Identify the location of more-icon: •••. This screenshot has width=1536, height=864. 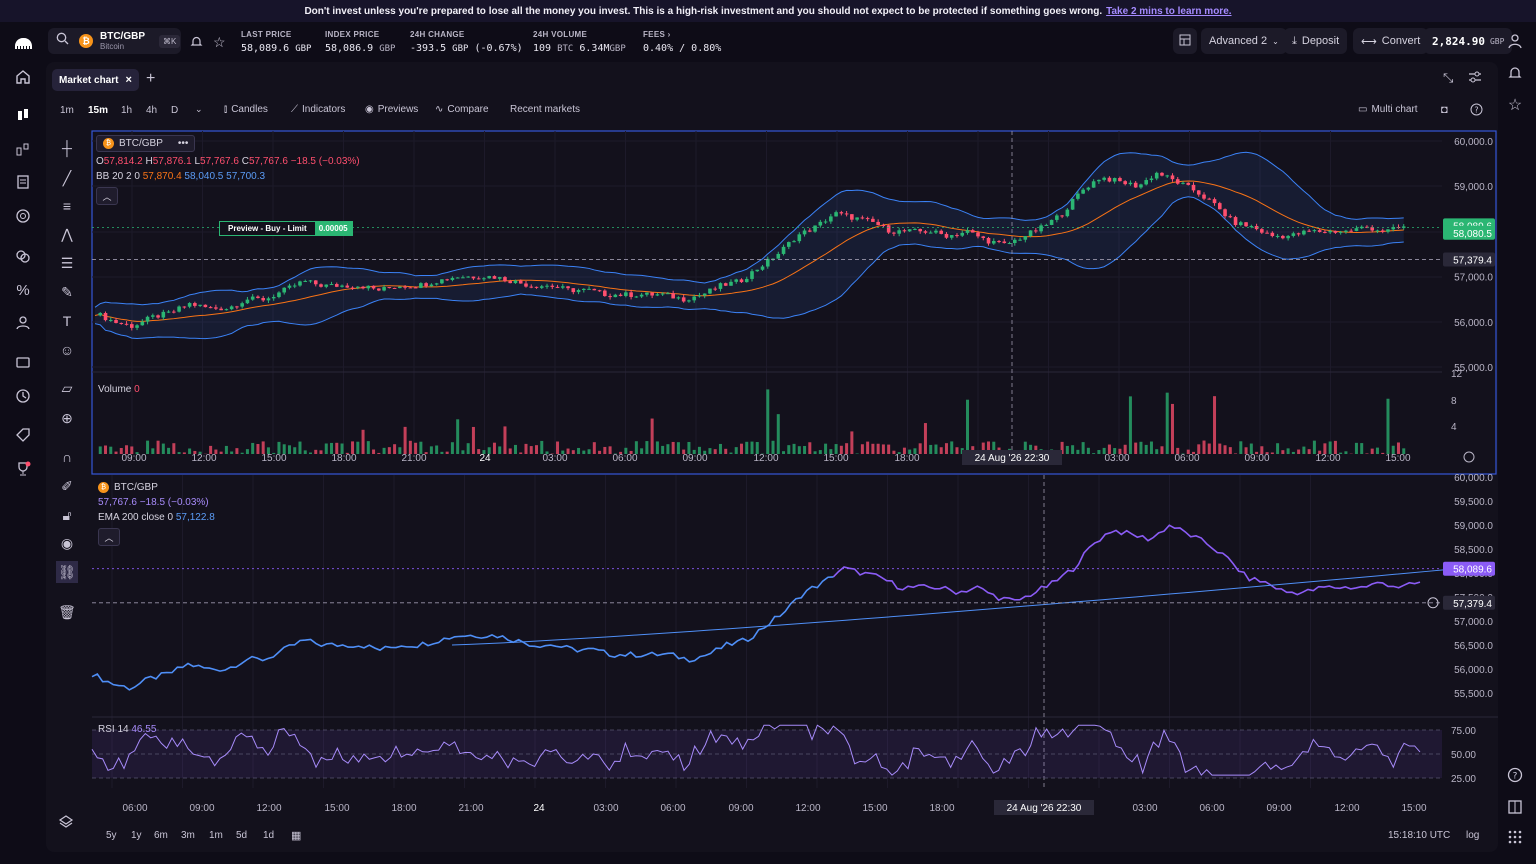
(183, 143).